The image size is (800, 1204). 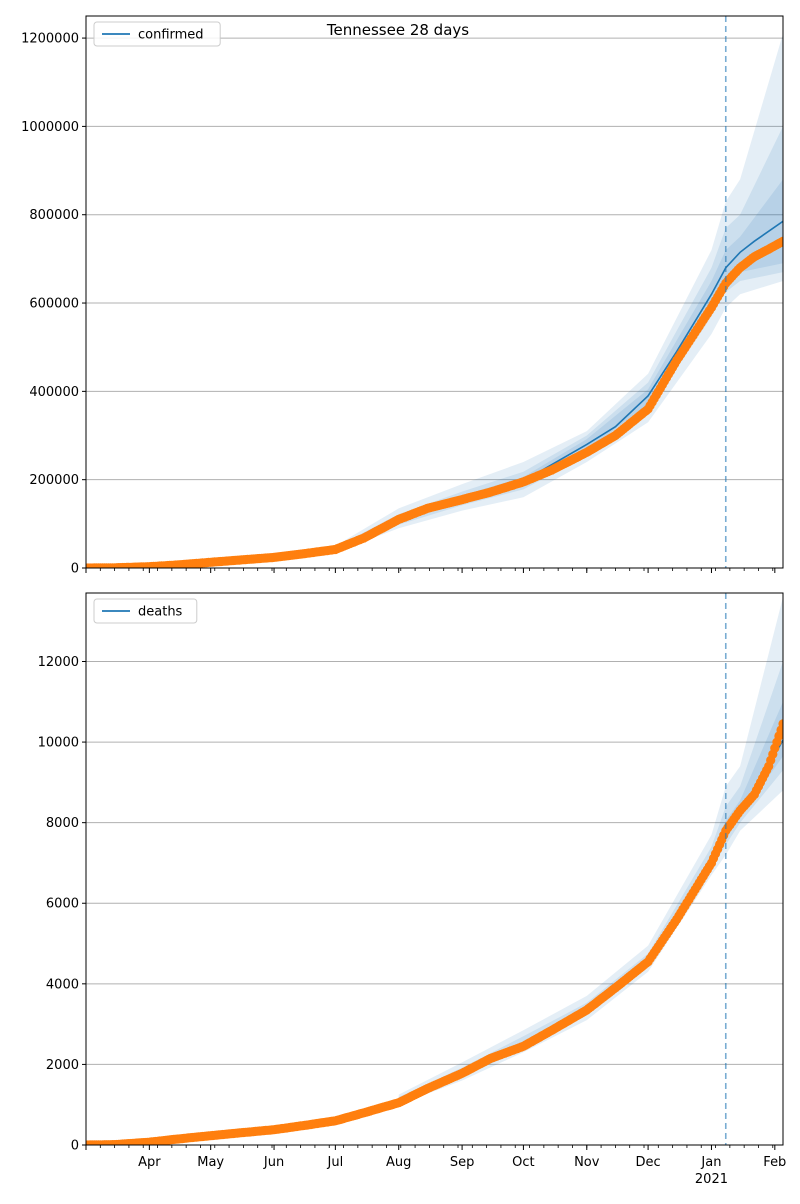 I want to click on y-tick-label: 1000000, so click(x=50, y=127).